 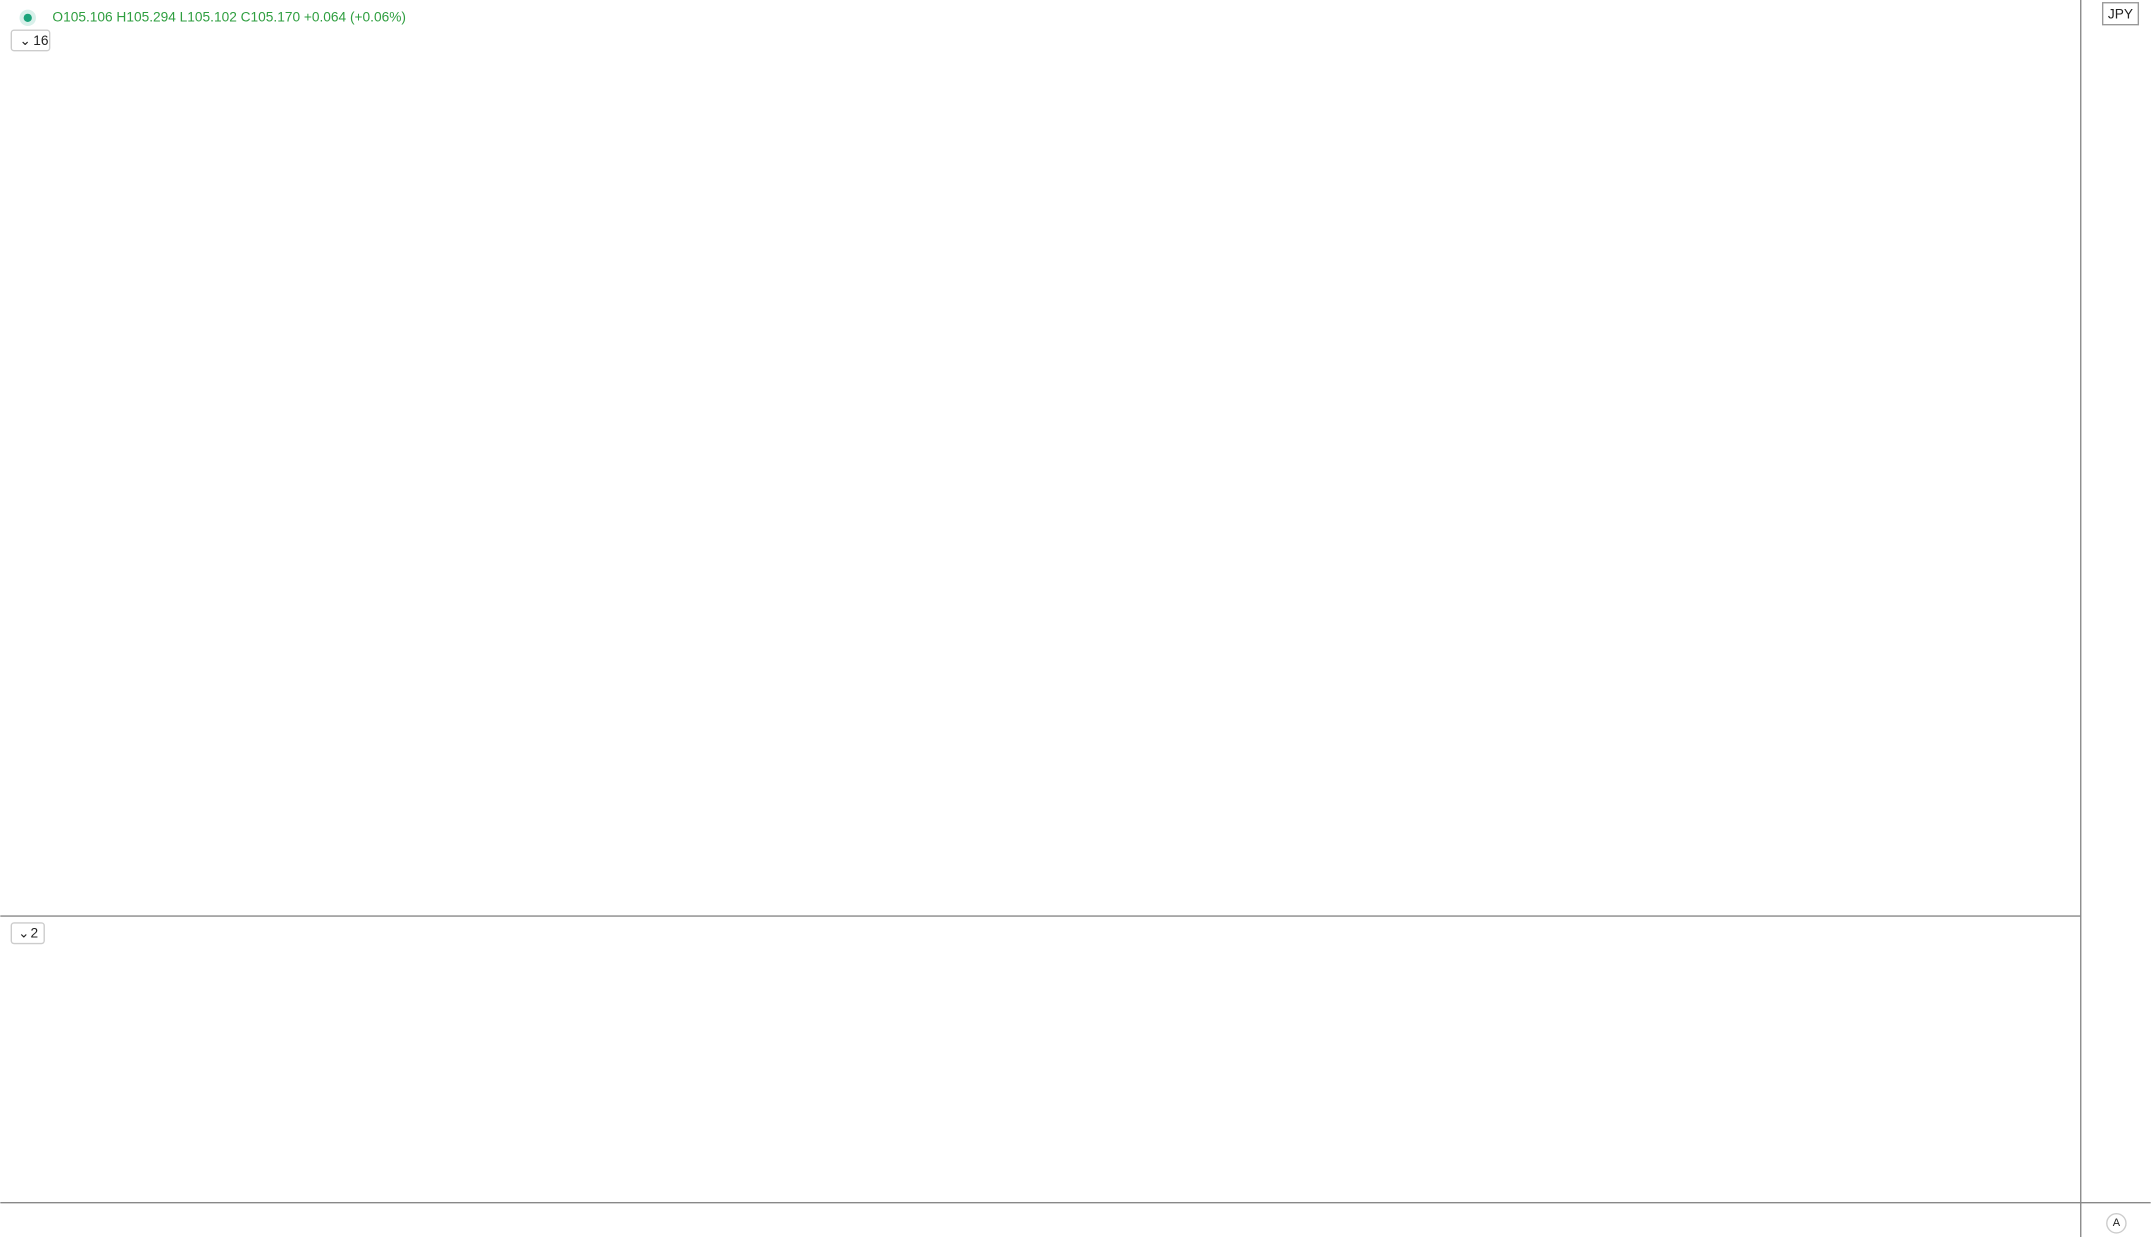 I want to click on indicator-count: 16, so click(x=41, y=40).